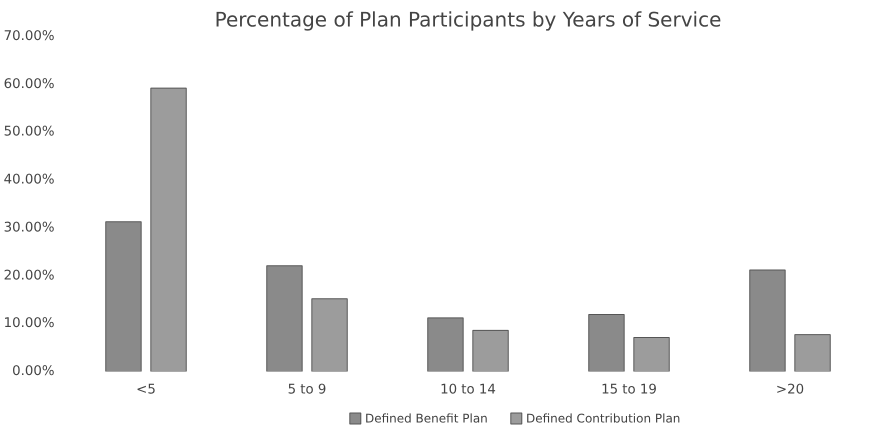 The image size is (887, 444). Describe the element at coordinates (29, 228) in the screenshot. I see `y-tick-label: 30.00%` at that location.